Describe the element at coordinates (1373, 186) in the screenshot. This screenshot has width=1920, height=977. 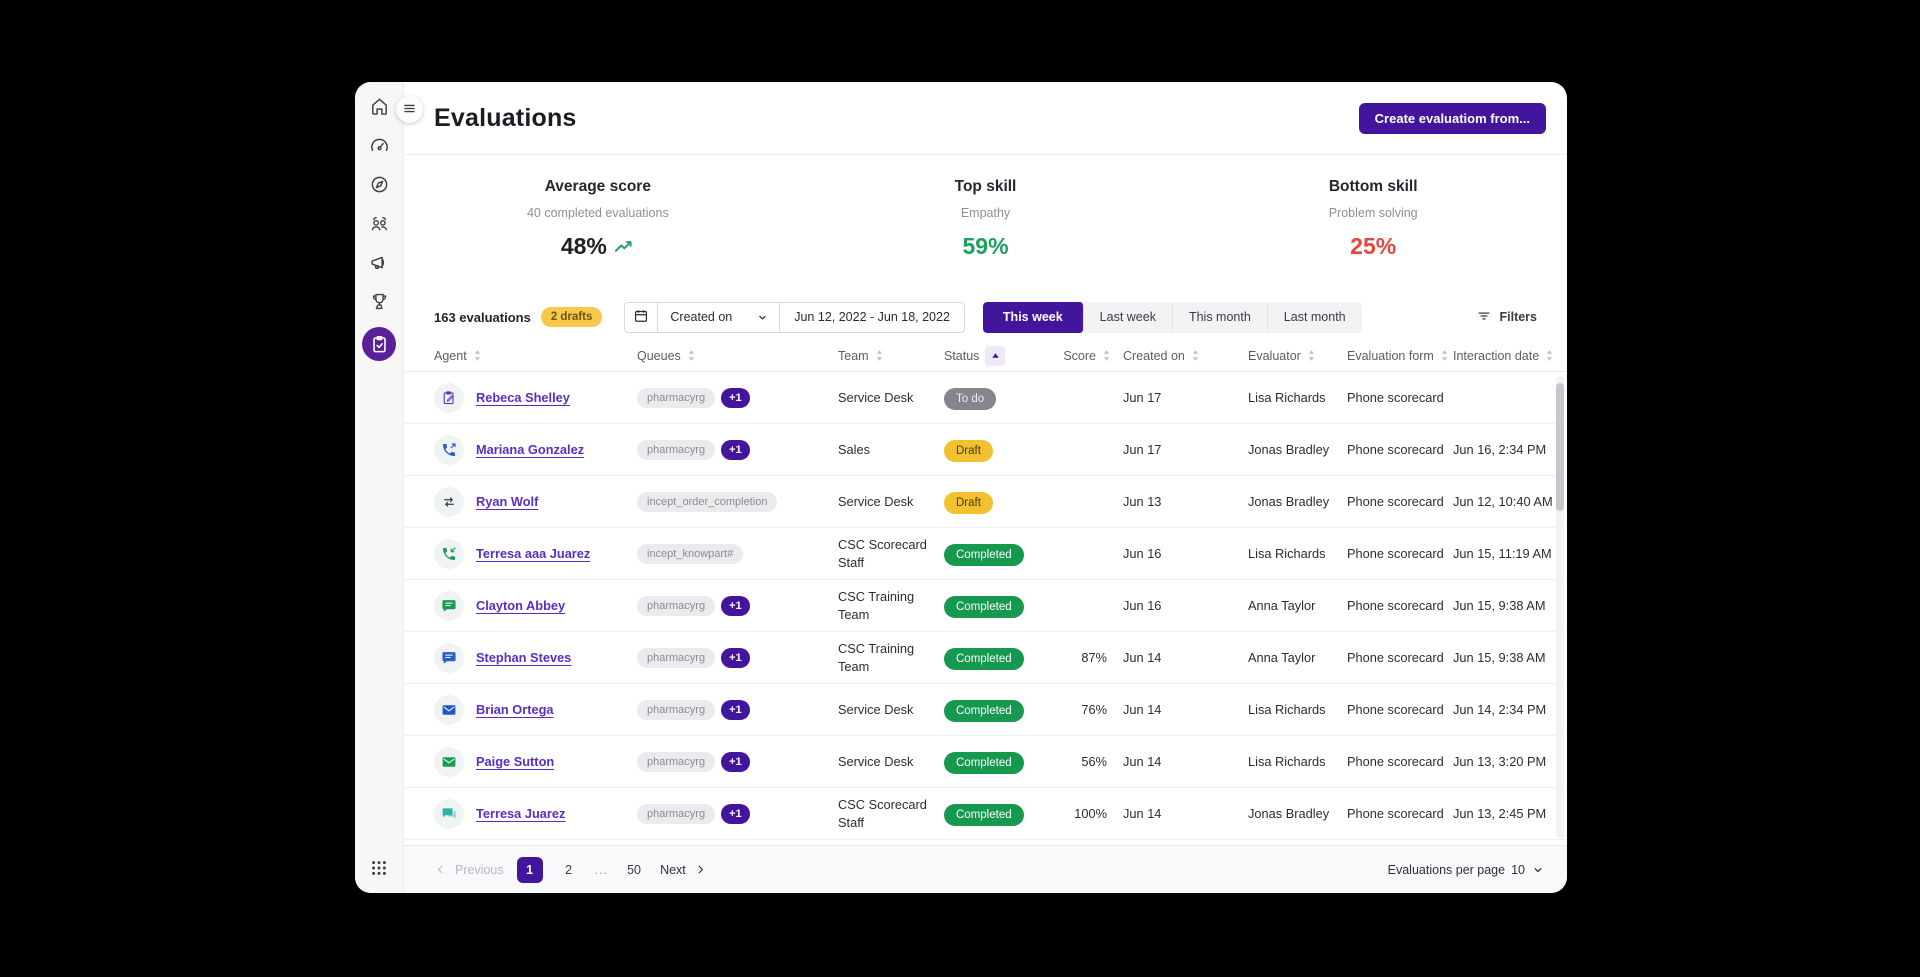
I see `stat-label: Bottom skill` at that location.